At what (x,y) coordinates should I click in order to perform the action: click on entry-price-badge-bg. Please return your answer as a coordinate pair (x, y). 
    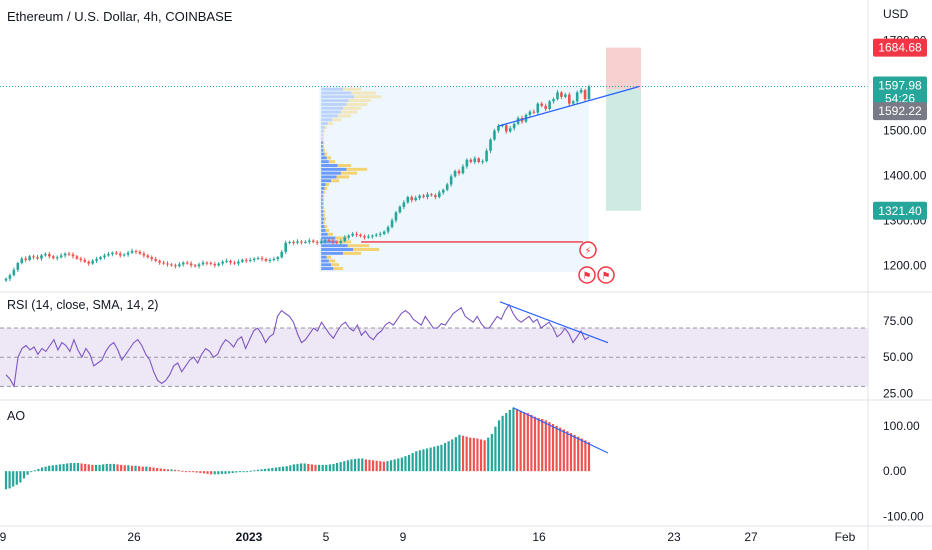
    Looking at the image, I should click on (900, 111).